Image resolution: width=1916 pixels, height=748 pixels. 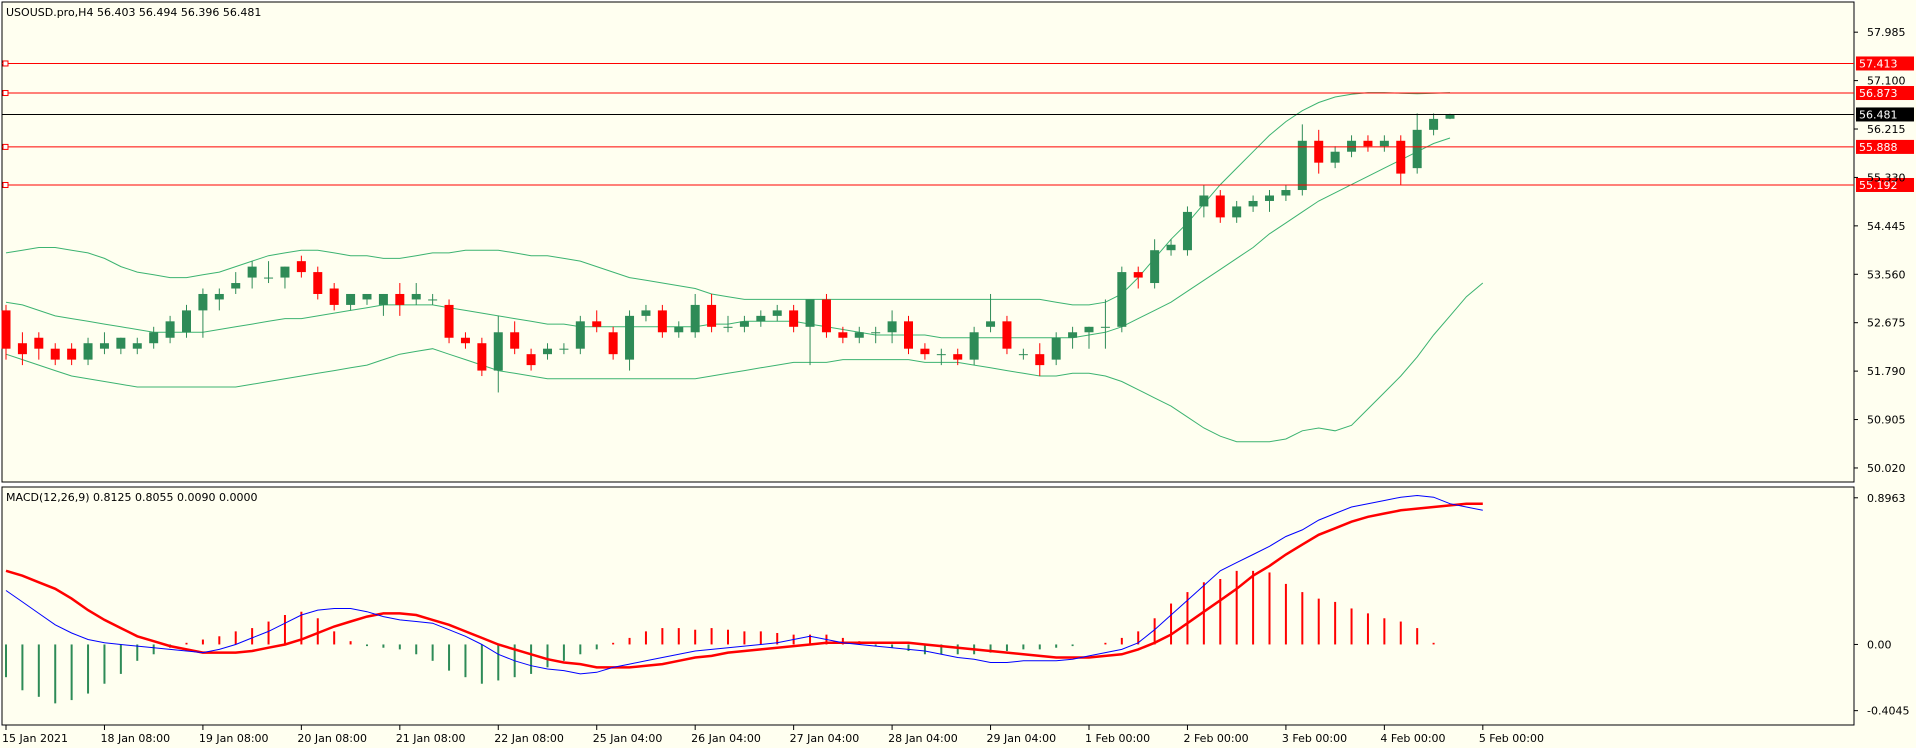 What do you see at coordinates (1878, 147) in the screenshot?
I see `level-price-label: 55.888` at bounding box center [1878, 147].